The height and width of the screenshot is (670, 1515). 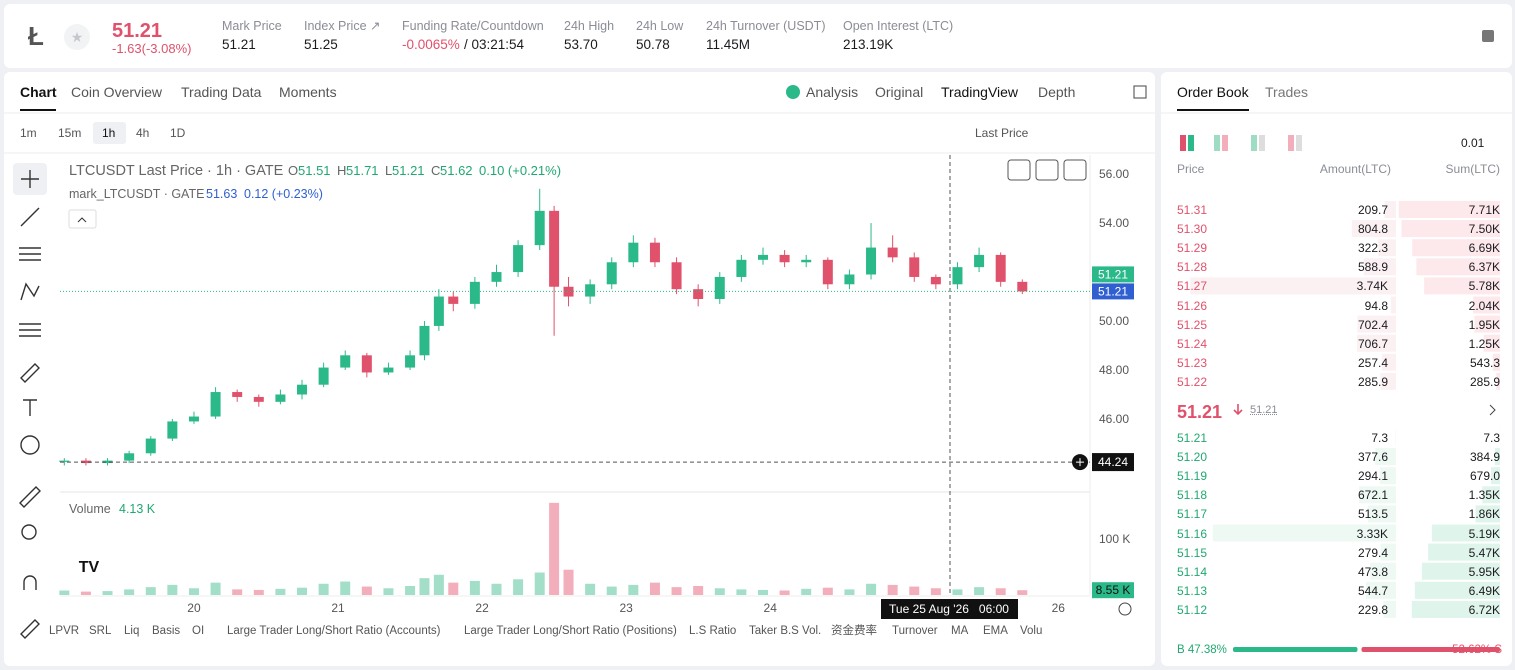 What do you see at coordinates (30, 291) in the screenshot?
I see `tool-pattern` at bounding box center [30, 291].